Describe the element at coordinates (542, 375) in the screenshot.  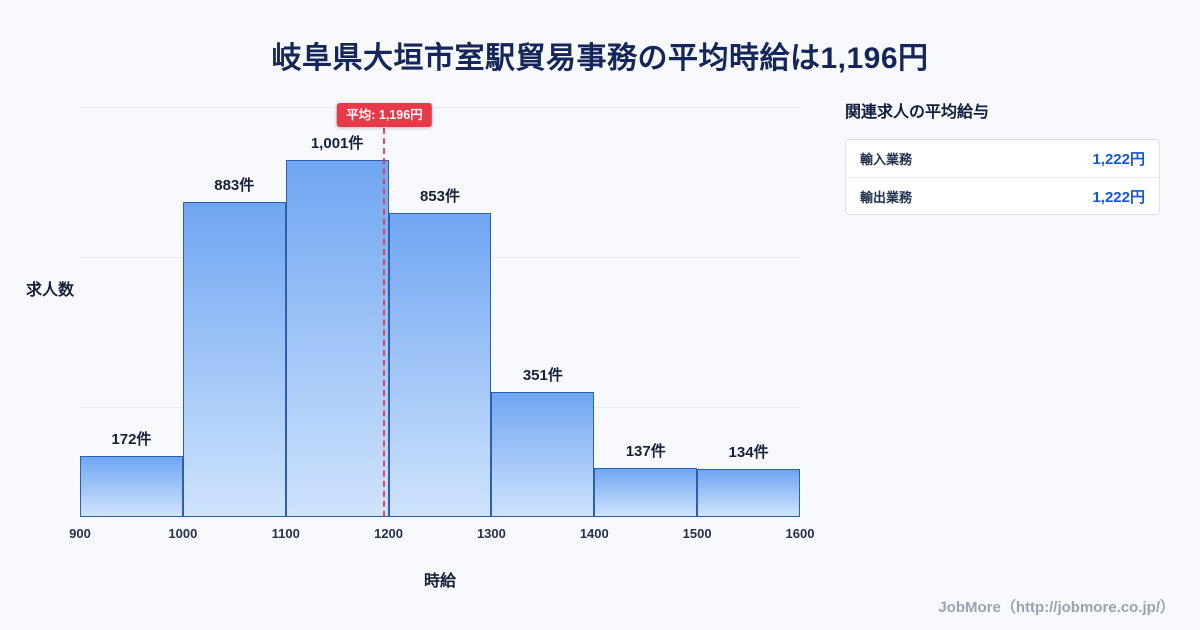
I see `bar-count-label: 351件` at that location.